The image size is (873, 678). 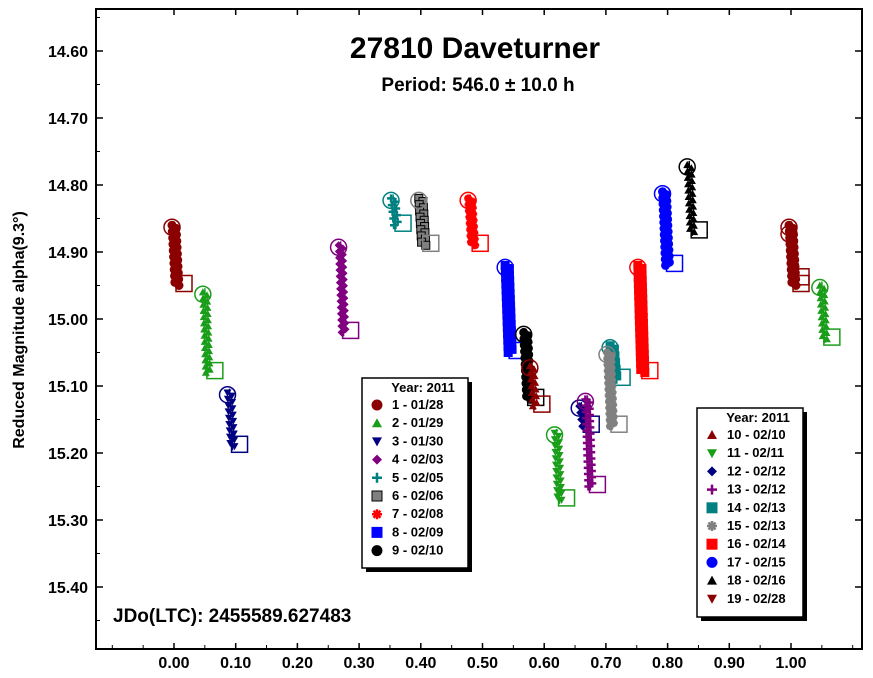 I want to click on x-tick-label: 0.10, so click(x=235, y=663).